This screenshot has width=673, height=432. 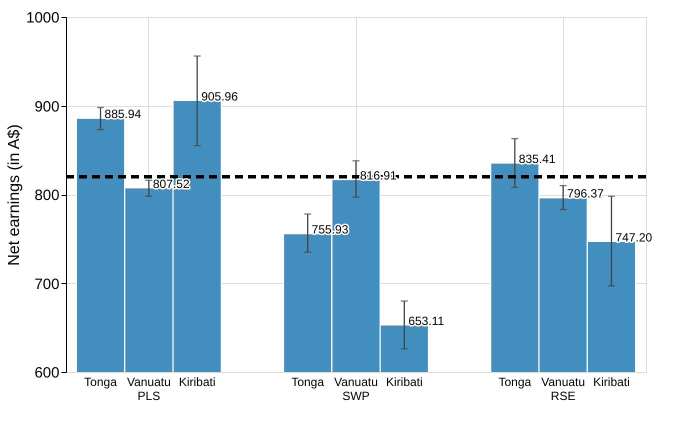 What do you see at coordinates (47, 107) in the screenshot?
I see `y-tick-label: 900` at bounding box center [47, 107].